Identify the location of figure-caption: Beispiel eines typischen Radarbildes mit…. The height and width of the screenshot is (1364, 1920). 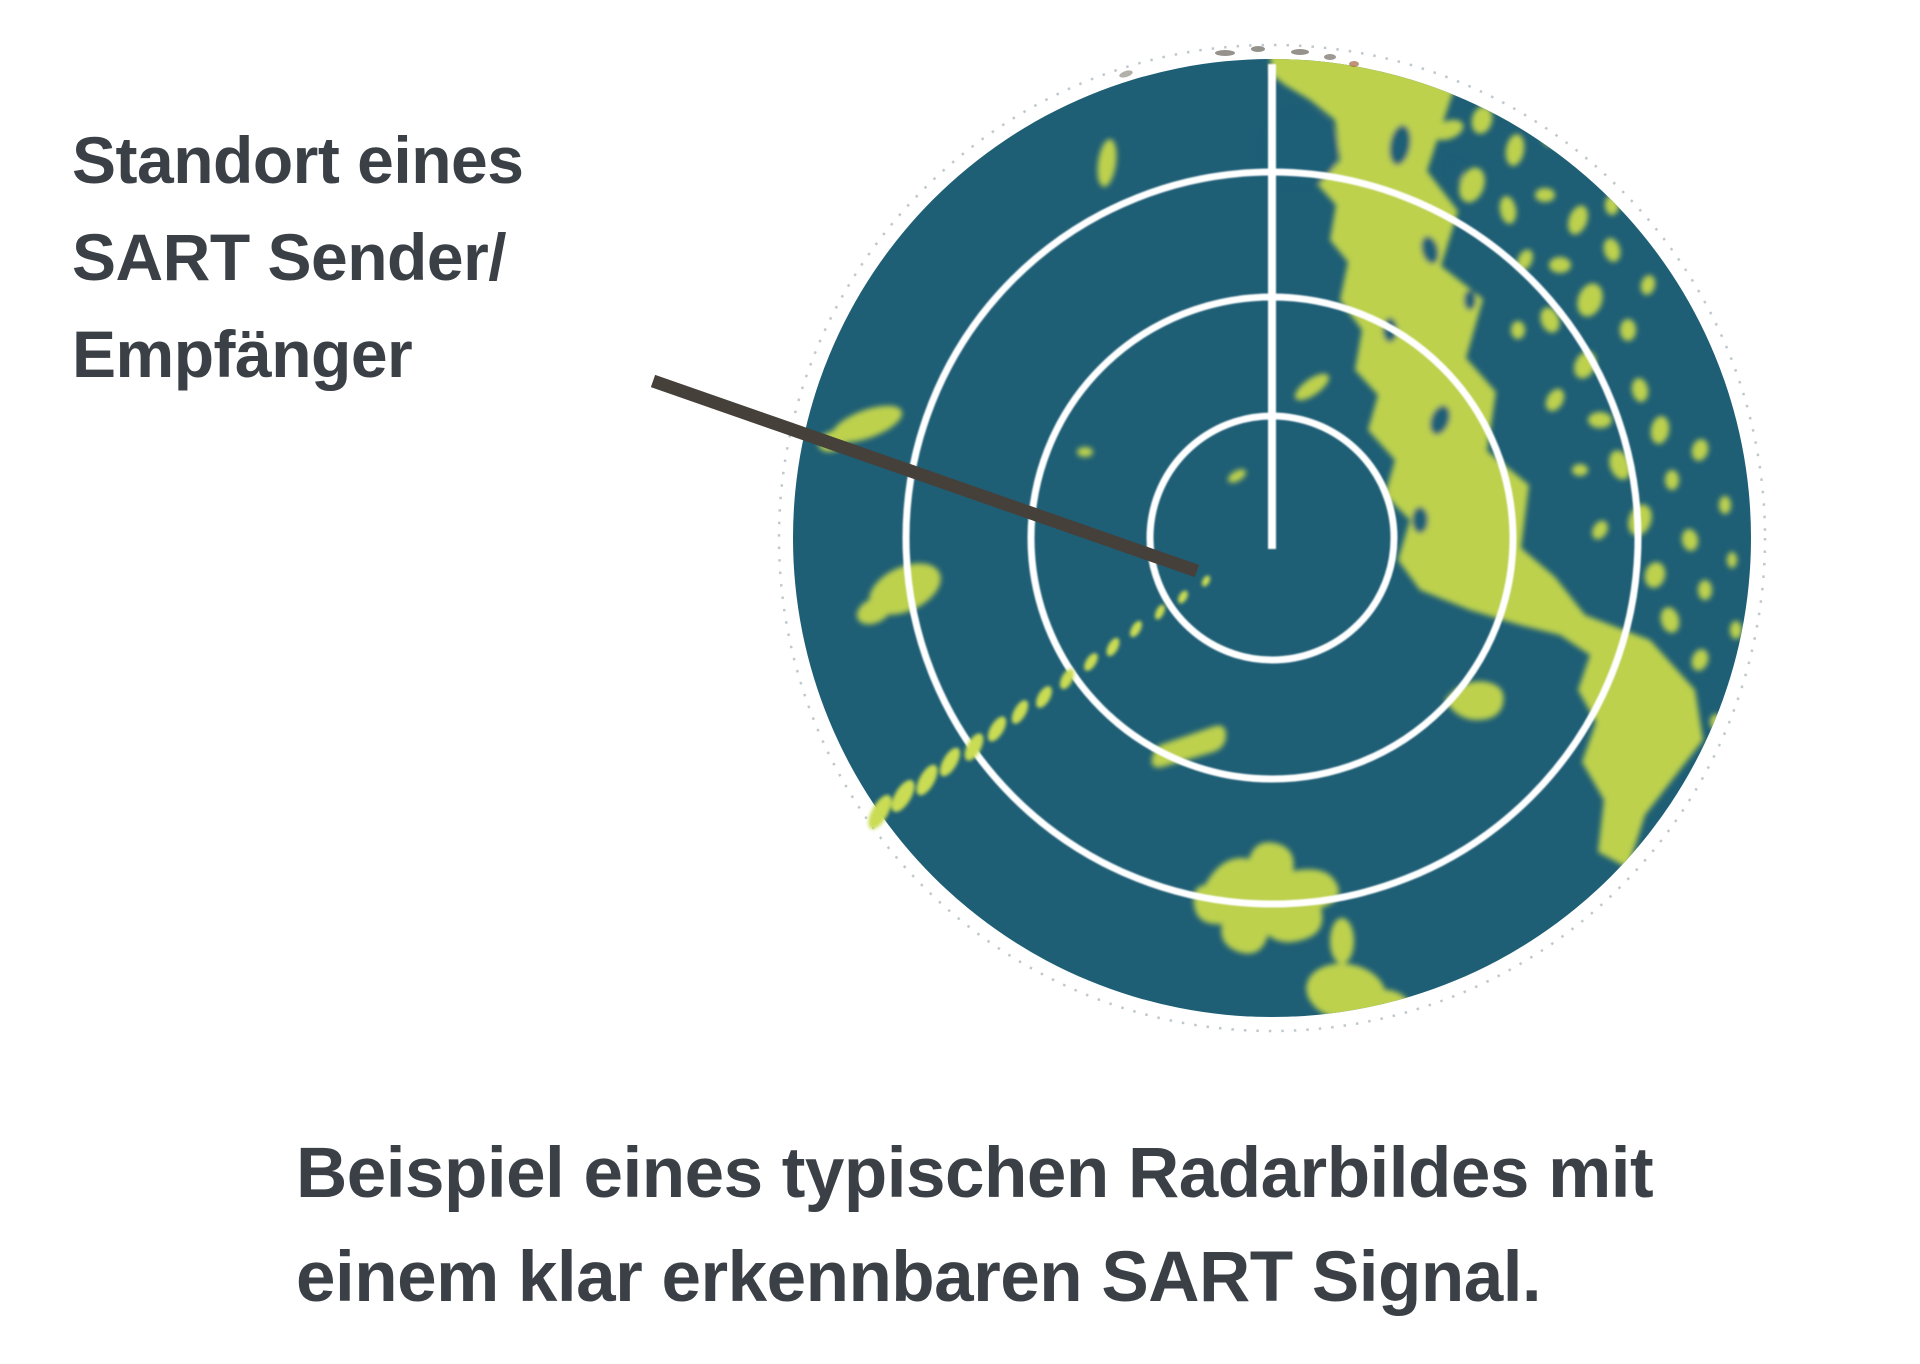
(975, 1225).